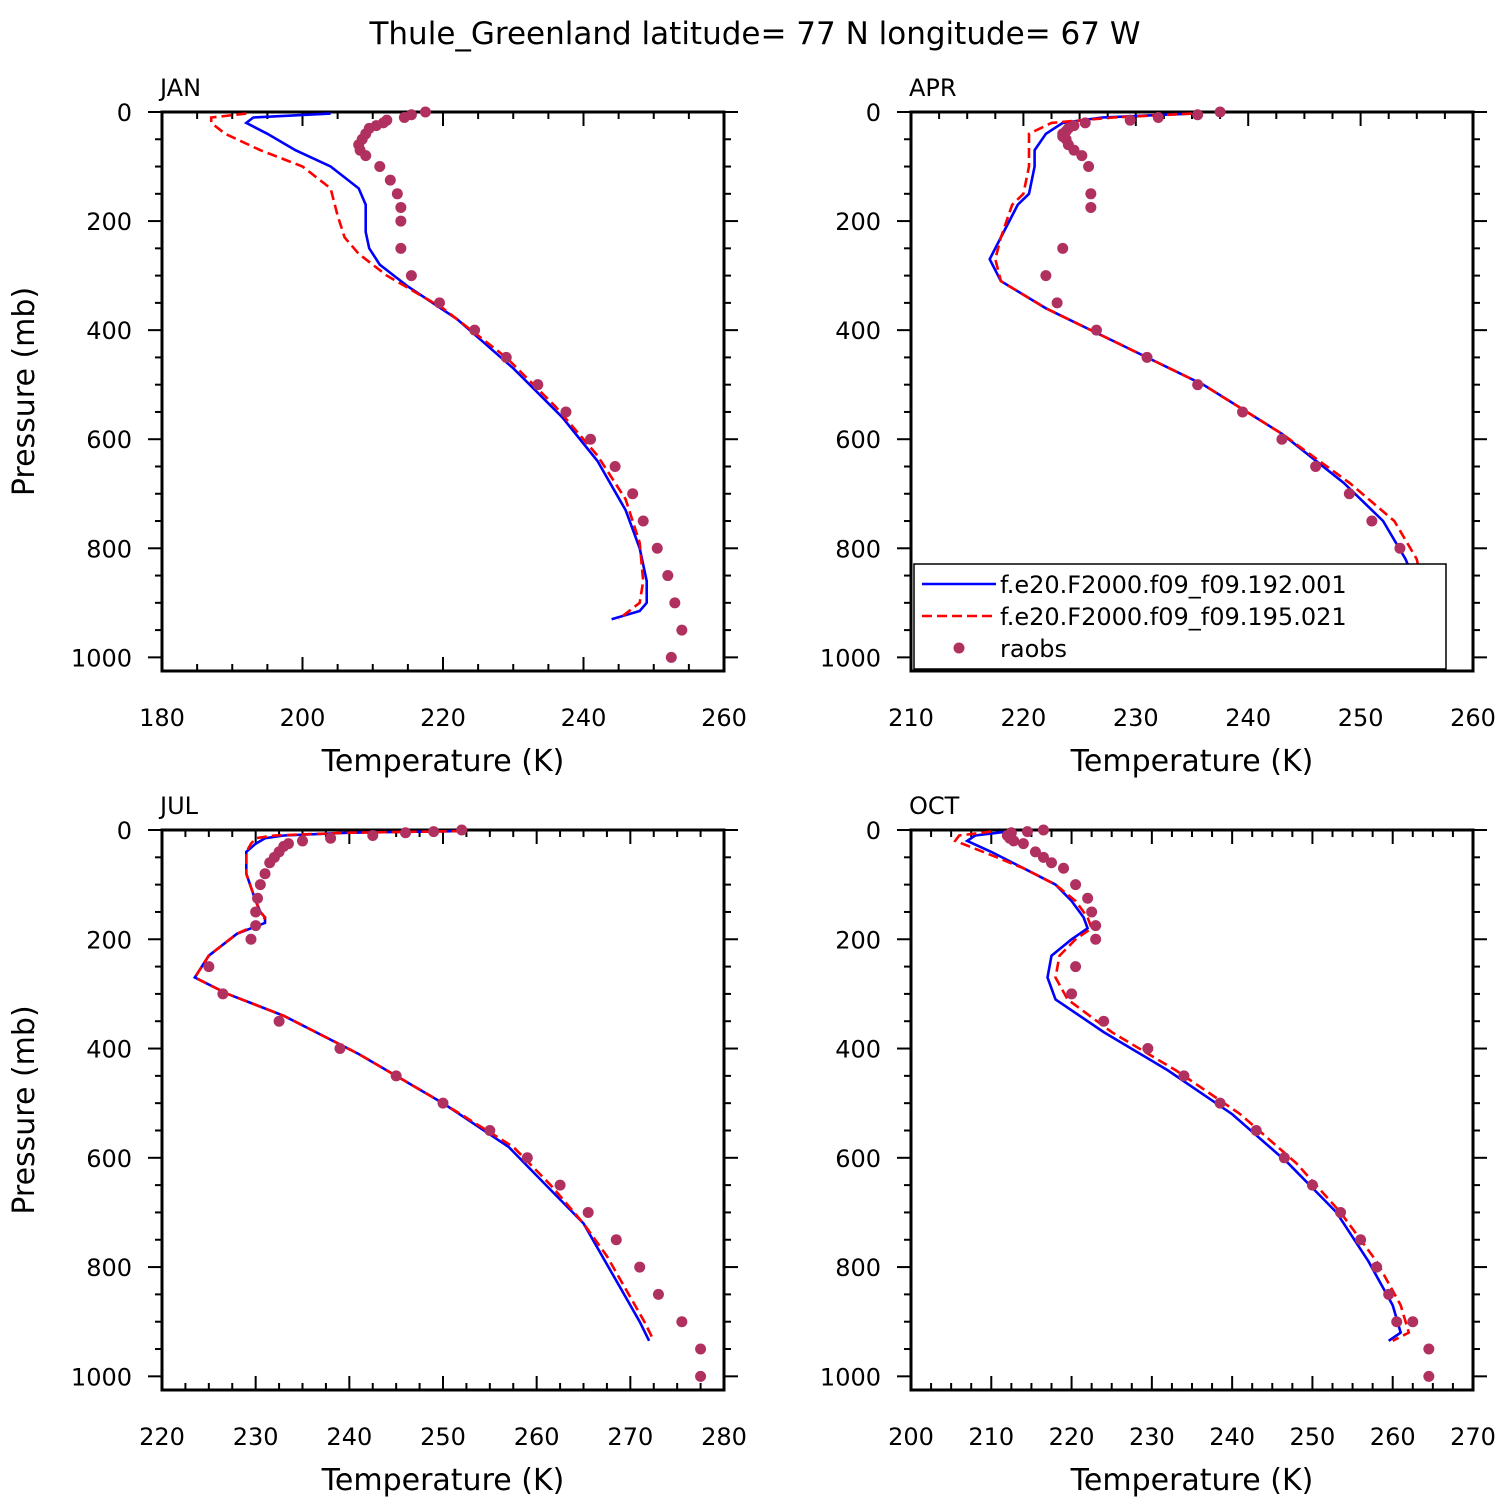 Image resolution: width=1510 pixels, height=1510 pixels. What do you see at coordinates (101, 658) in the screenshot?
I see `y-tick-label: 1000` at bounding box center [101, 658].